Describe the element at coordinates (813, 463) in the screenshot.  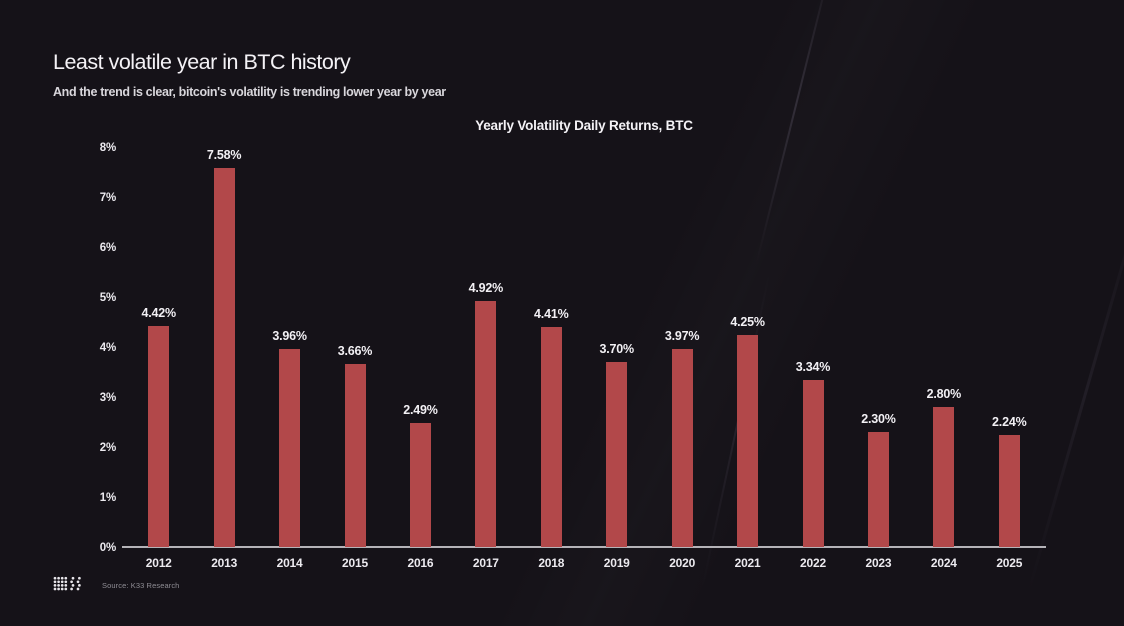
I see `bar-2022` at that location.